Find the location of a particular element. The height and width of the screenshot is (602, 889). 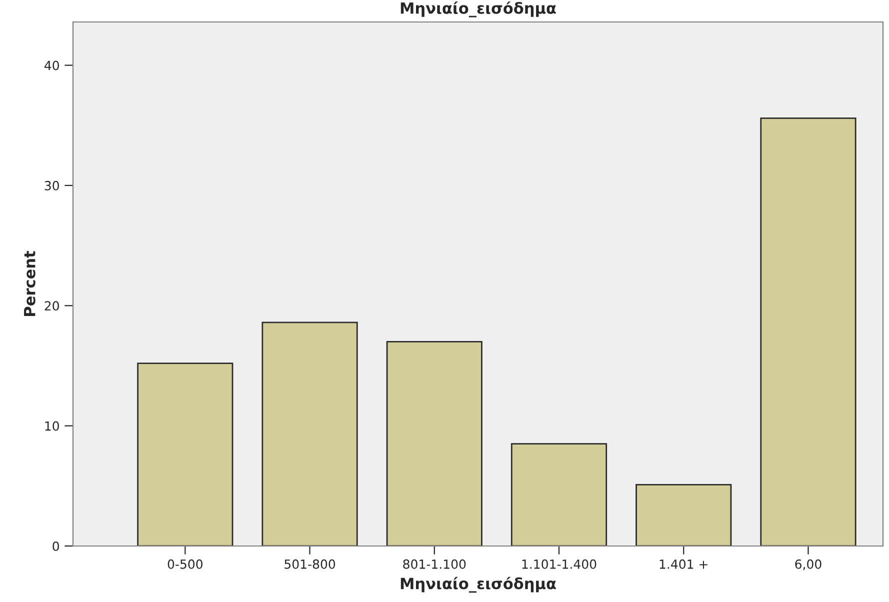

x-tick-label: 1.101-1.400 is located at coordinates (559, 564).